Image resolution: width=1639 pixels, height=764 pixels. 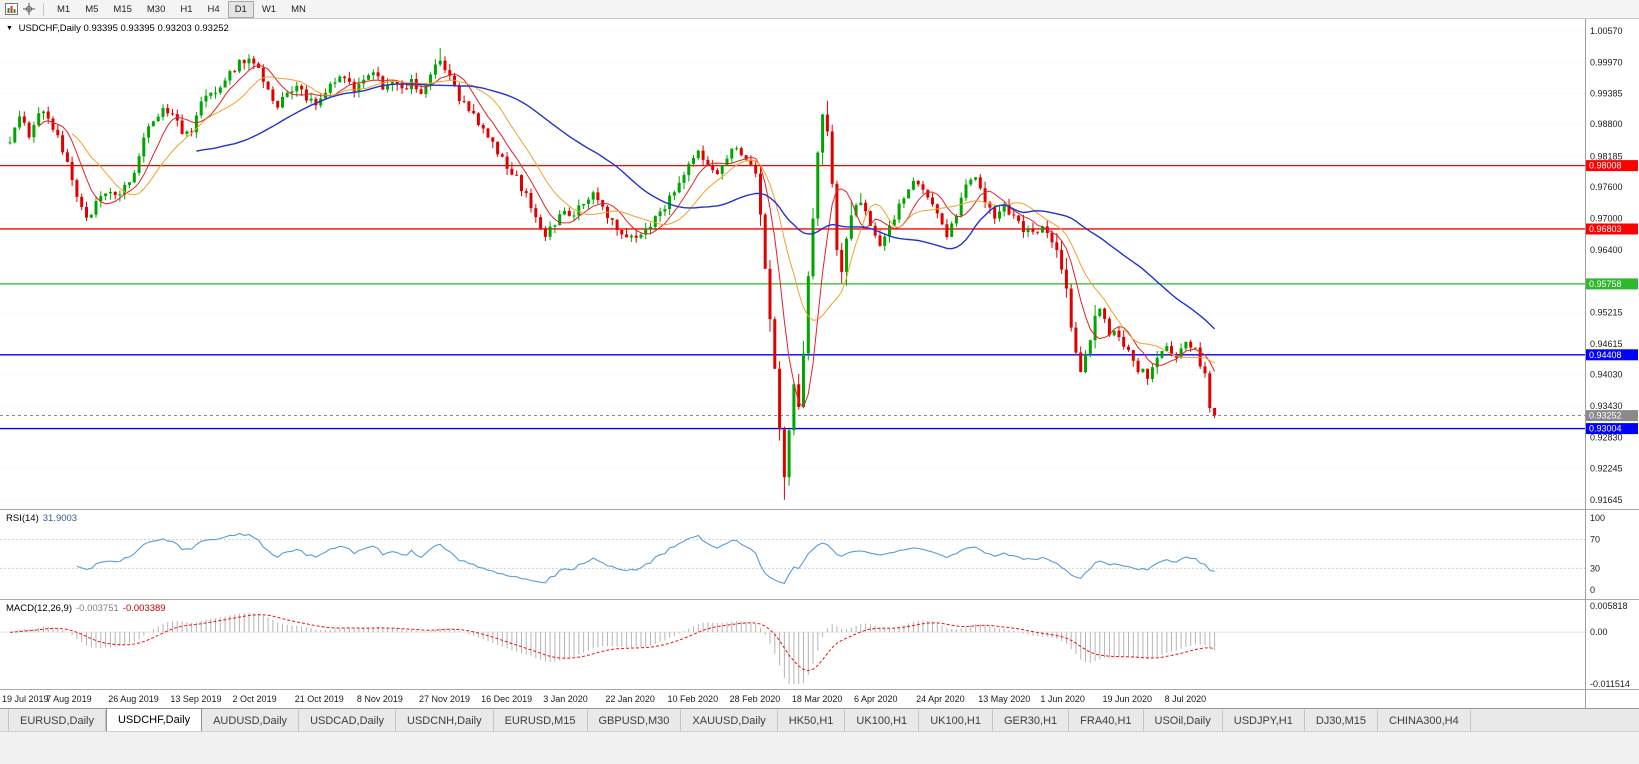 What do you see at coordinates (1605, 166) in the screenshot?
I see `svg-text: 0.98008` at bounding box center [1605, 166].